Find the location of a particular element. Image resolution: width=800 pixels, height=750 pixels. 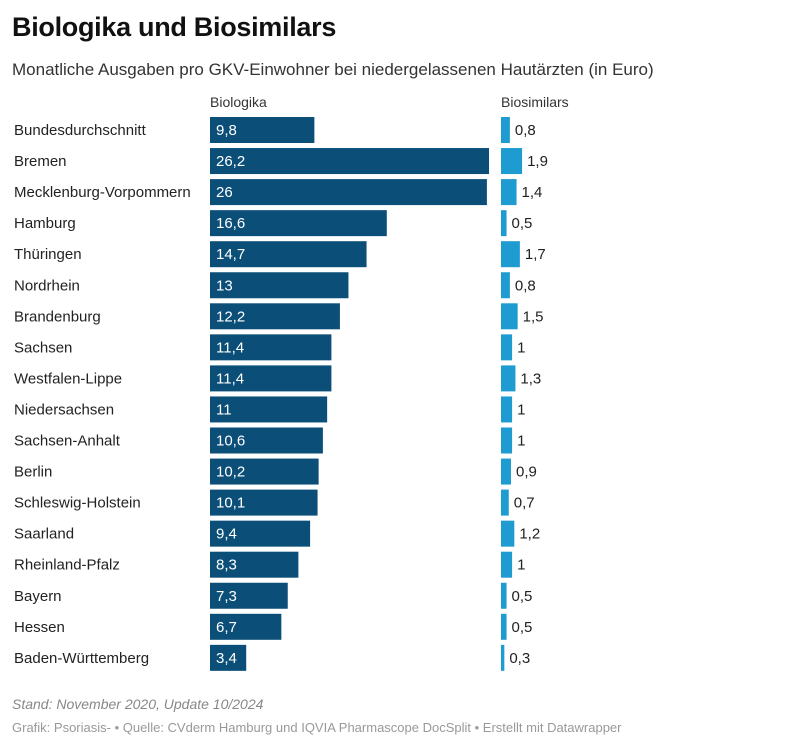

data-label-biologika: 7,3 is located at coordinates (226, 596).